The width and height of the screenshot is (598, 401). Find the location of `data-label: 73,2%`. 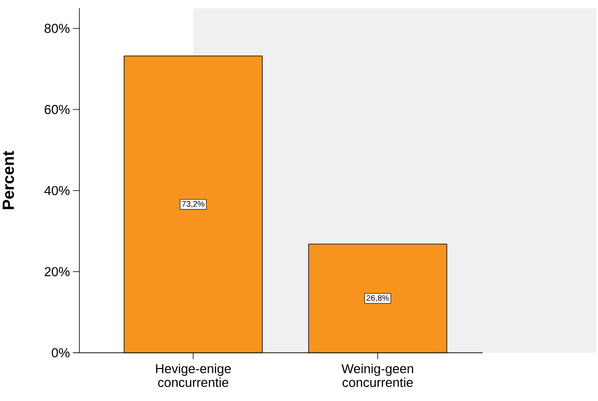

data-label: 73,2% is located at coordinates (193, 204).